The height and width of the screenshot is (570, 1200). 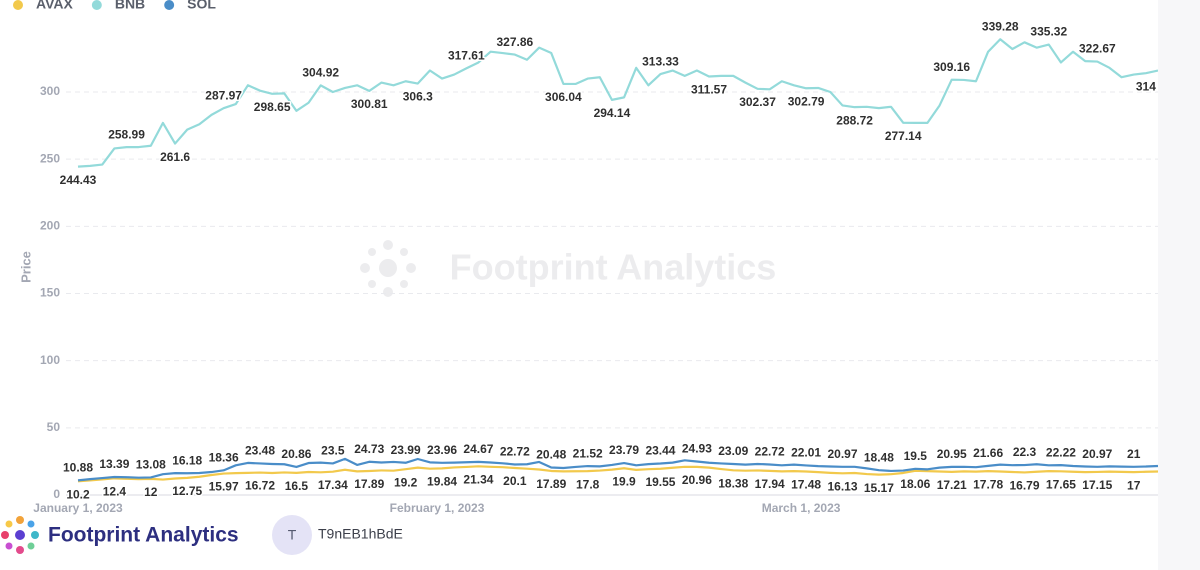 What do you see at coordinates (478, 480) in the screenshot?
I see `data-label: 21.34` at bounding box center [478, 480].